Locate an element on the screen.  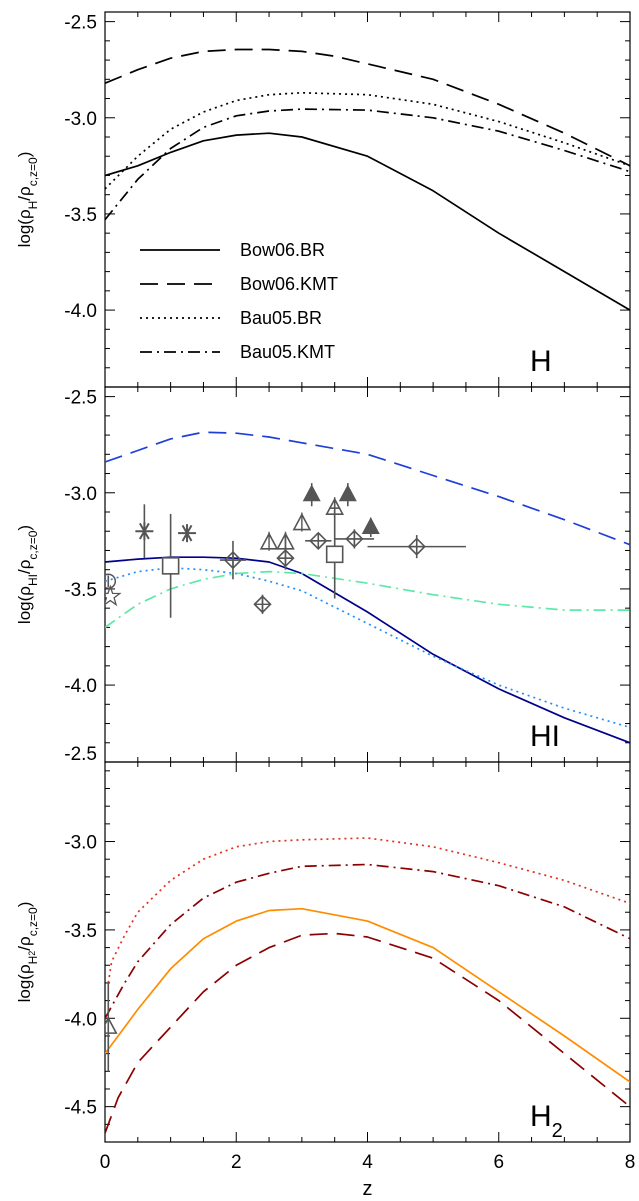
series-line-bow06-kmt is located at coordinates (367, 107).